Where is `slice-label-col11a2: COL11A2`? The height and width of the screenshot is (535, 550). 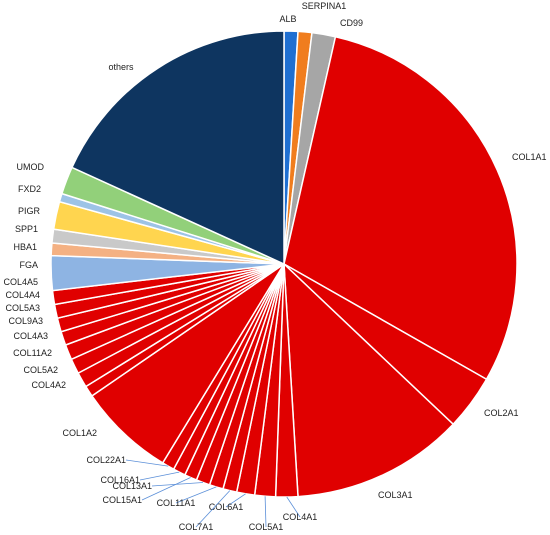
slice-label-col11a2: COL11A2 is located at coordinates (32, 353).